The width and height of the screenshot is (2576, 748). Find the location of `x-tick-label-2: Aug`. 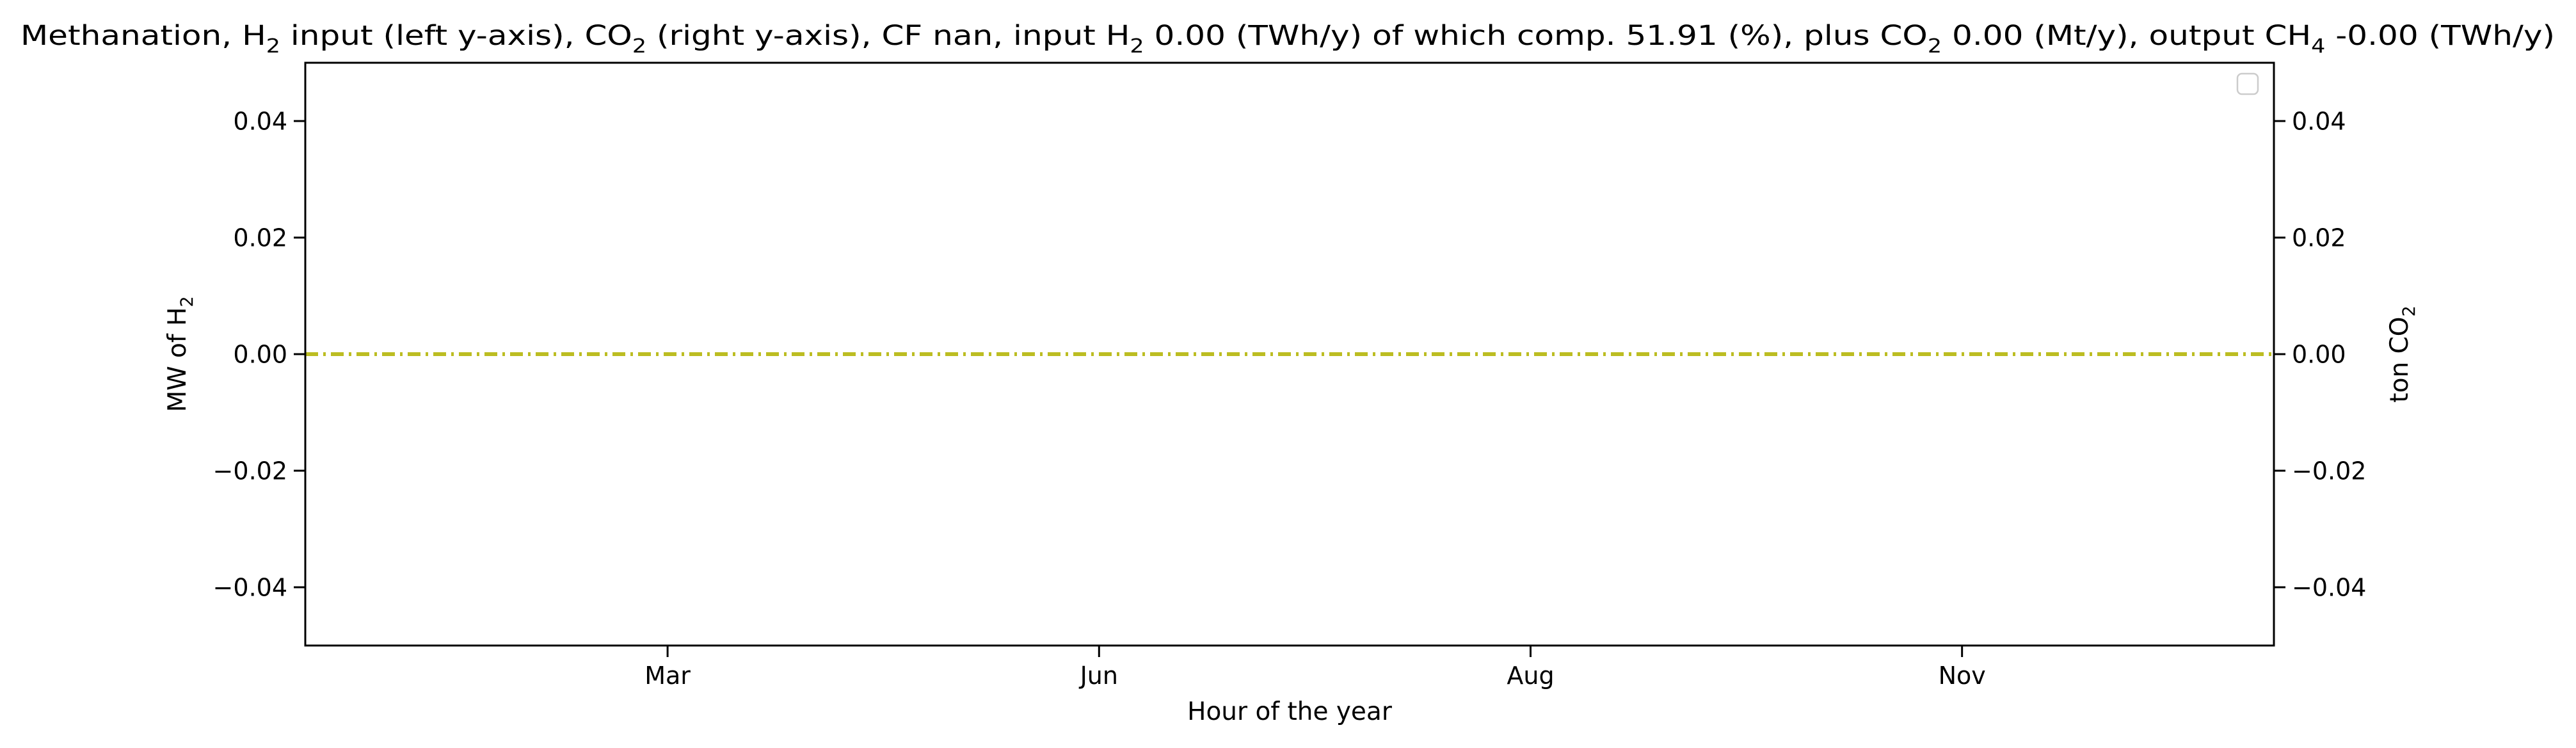

x-tick-label-2: Aug is located at coordinates (1530, 676).